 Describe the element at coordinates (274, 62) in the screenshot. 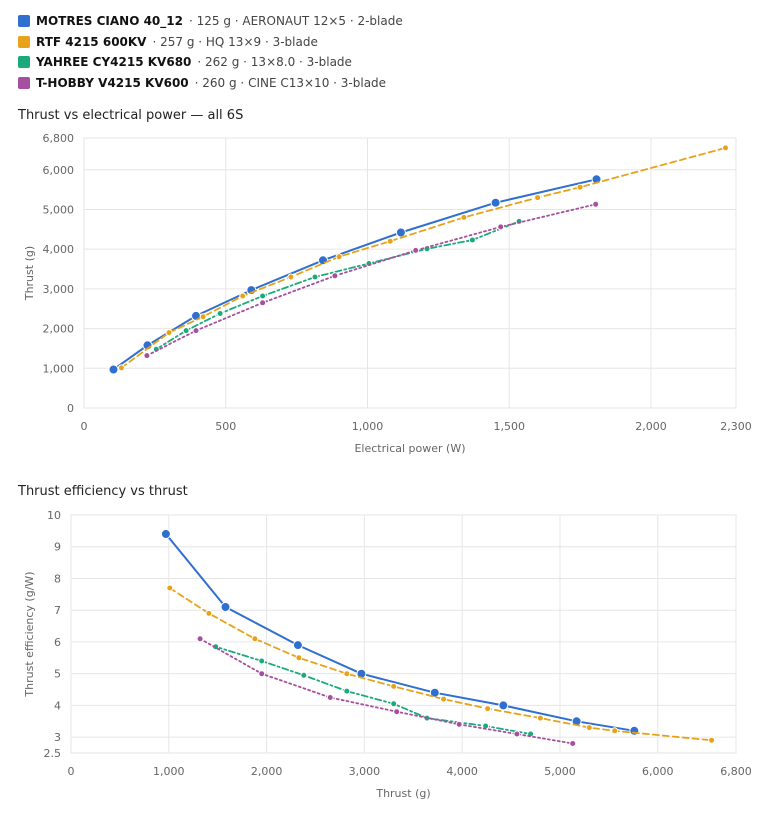

I see `legend-desc: · 262 g · 13×8.0 · 3-blade` at that location.